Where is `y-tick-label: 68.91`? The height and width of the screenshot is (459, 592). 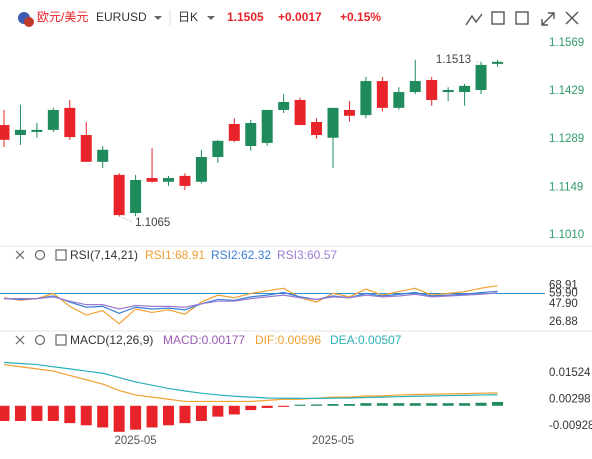
y-tick-label: 68.91 is located at coordinates (563, 286).